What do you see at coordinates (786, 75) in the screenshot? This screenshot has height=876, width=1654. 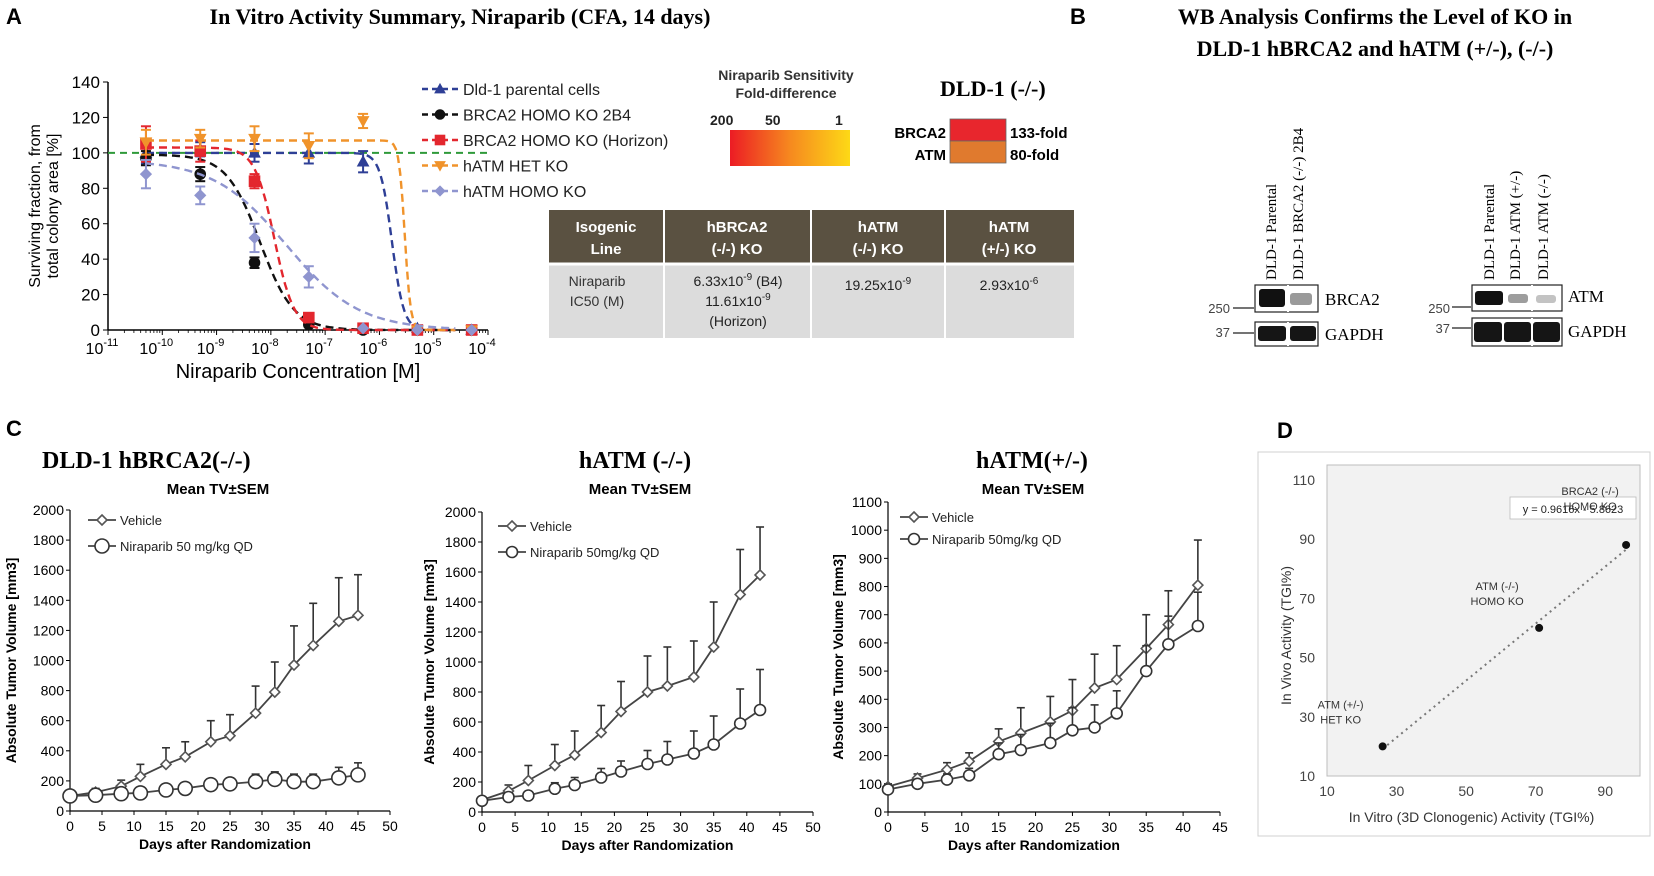 I see `sensitivity-header-line1: Niraparib Sensitivity` at bounding box center [786, 75].